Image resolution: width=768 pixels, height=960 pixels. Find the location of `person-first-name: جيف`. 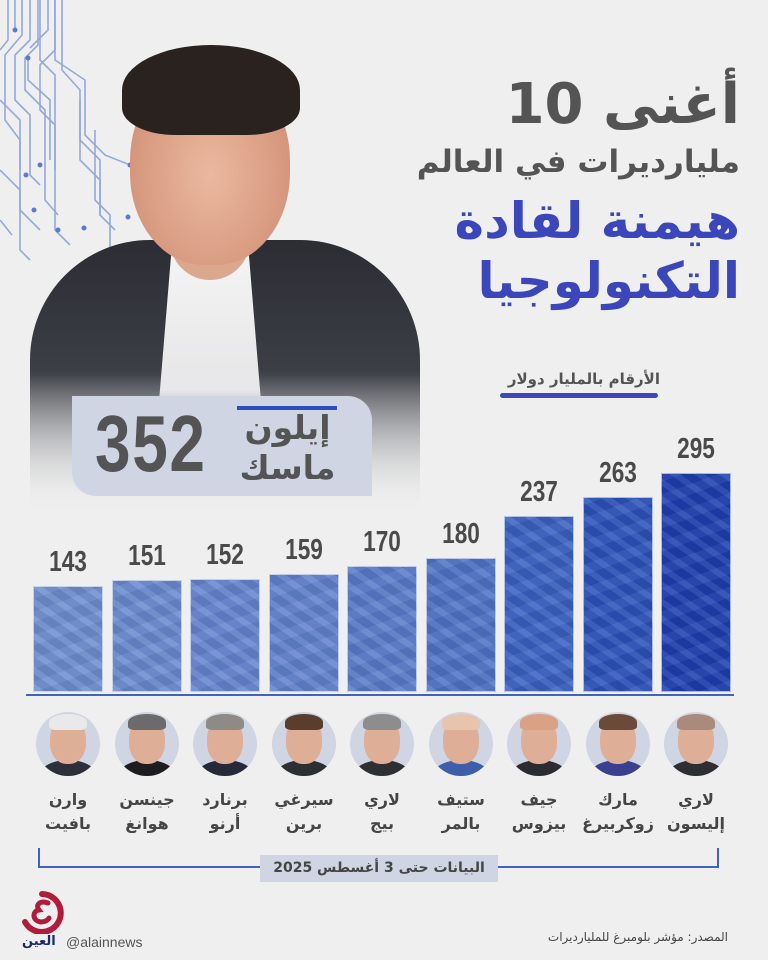

person-first-name: جيف is located at coordinates (539, 799).